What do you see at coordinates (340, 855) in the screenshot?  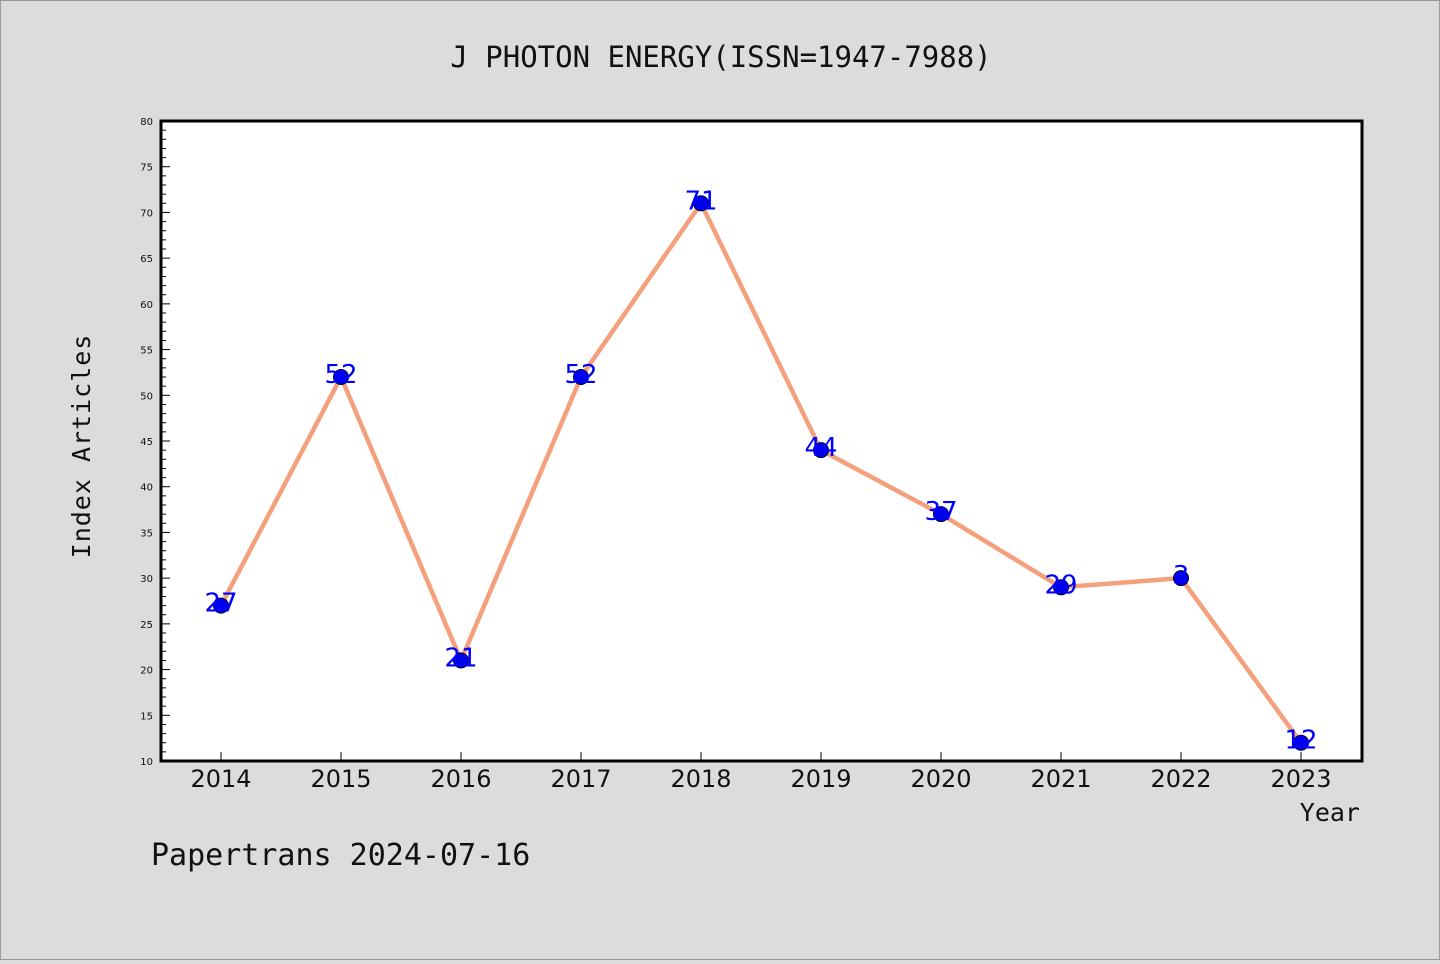 I see `footer-text: Papertrans 2024-07-16` at bounding box center [340, 855].